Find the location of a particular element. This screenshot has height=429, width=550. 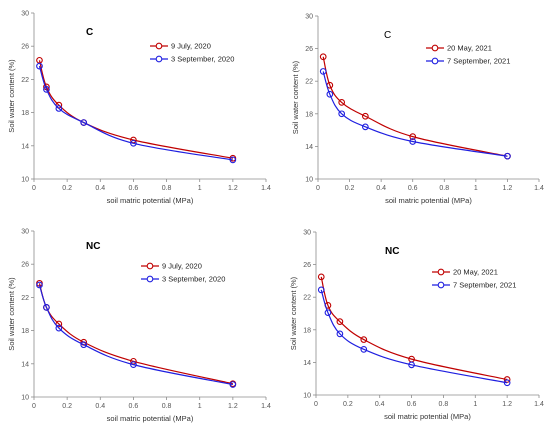

y-tick-label: 30 is located at coordinates (307, 233).